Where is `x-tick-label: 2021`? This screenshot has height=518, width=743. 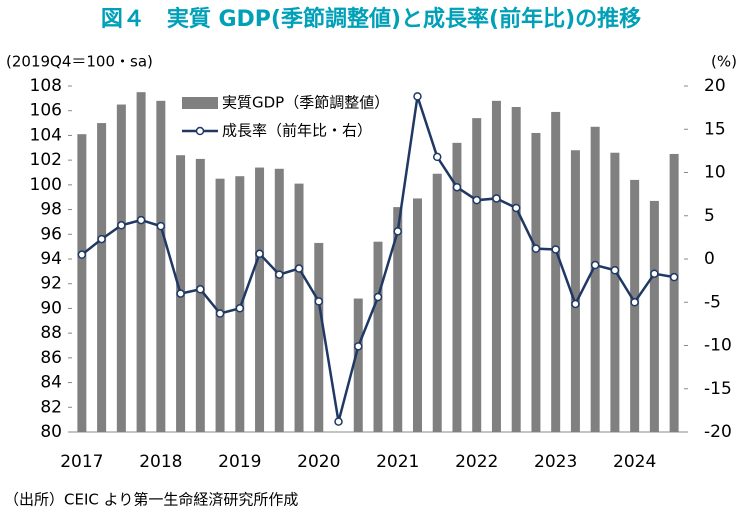
x-tick-label: 2021 is located at coordinates (397, 462).